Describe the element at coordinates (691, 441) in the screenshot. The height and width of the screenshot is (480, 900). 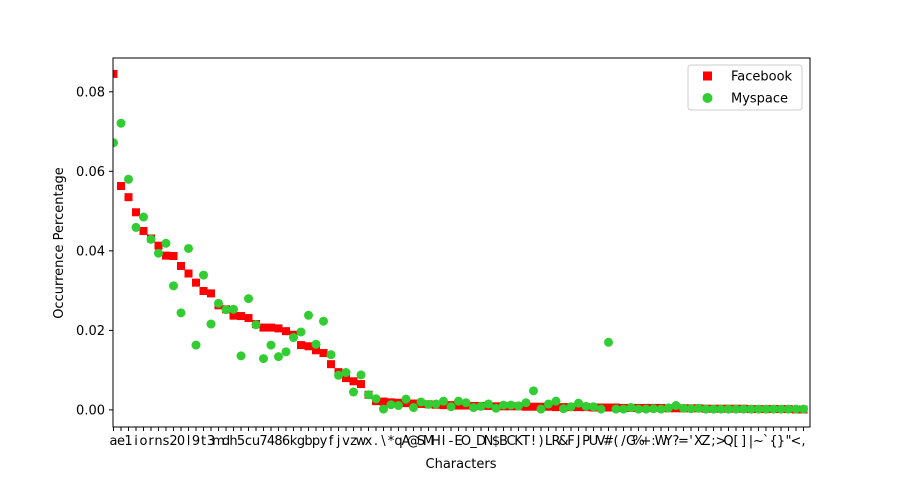
I see `x-tick-label: '` at that location.